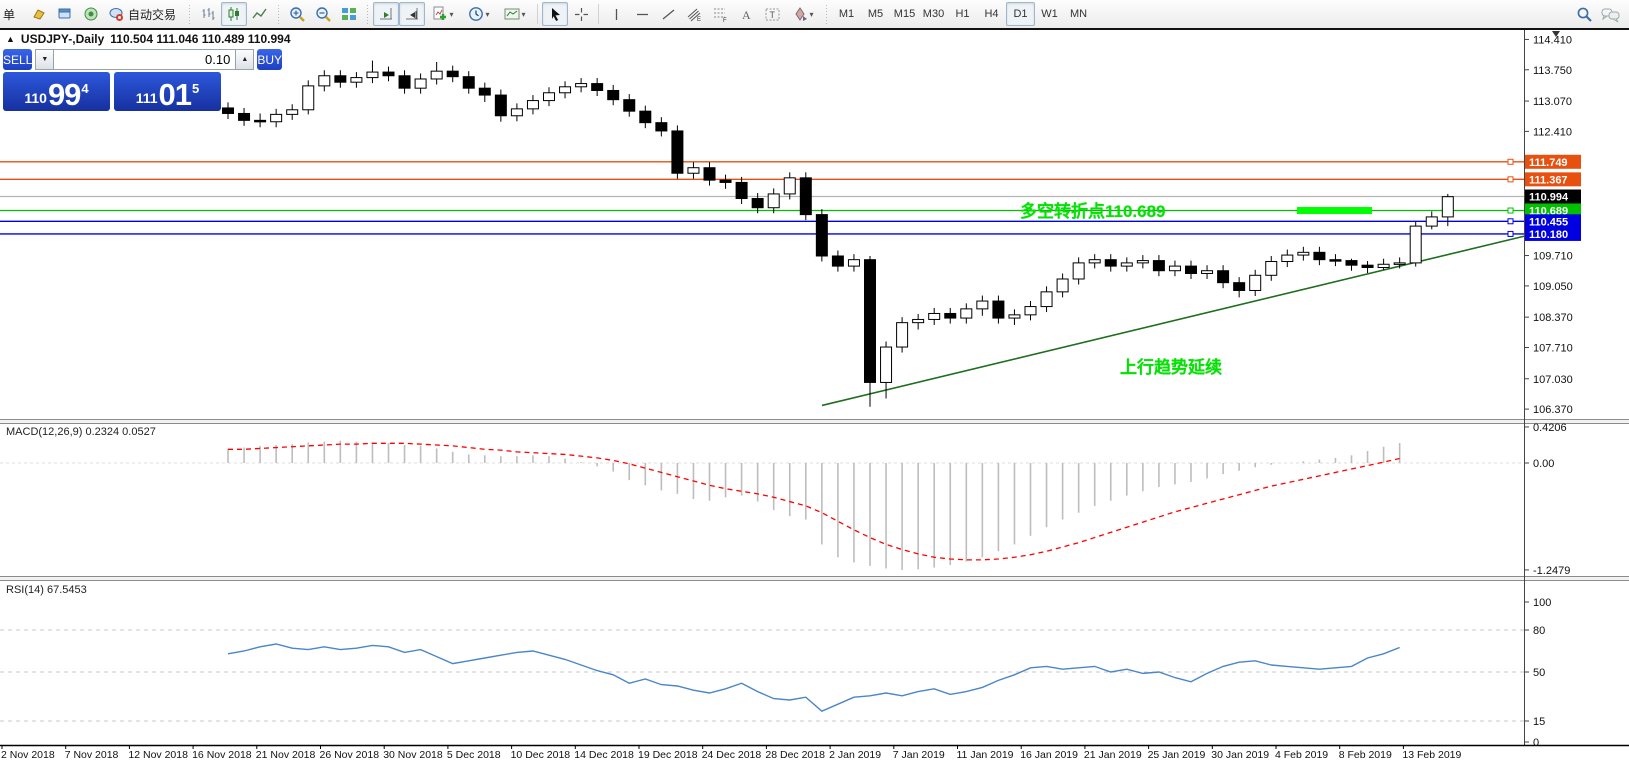  I want to click on volume-input, so click(145, 59).